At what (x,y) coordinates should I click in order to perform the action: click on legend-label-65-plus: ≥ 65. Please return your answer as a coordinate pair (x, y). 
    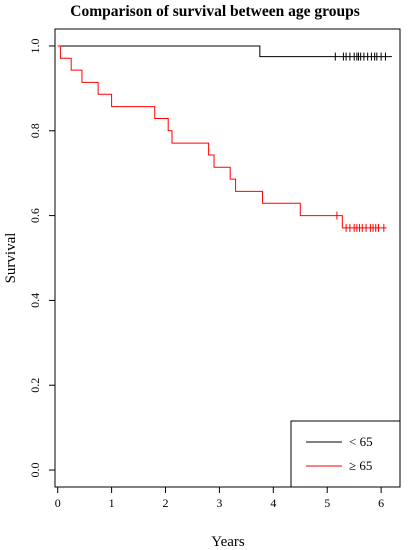
    Looking at the image, I should click on (360, 465).